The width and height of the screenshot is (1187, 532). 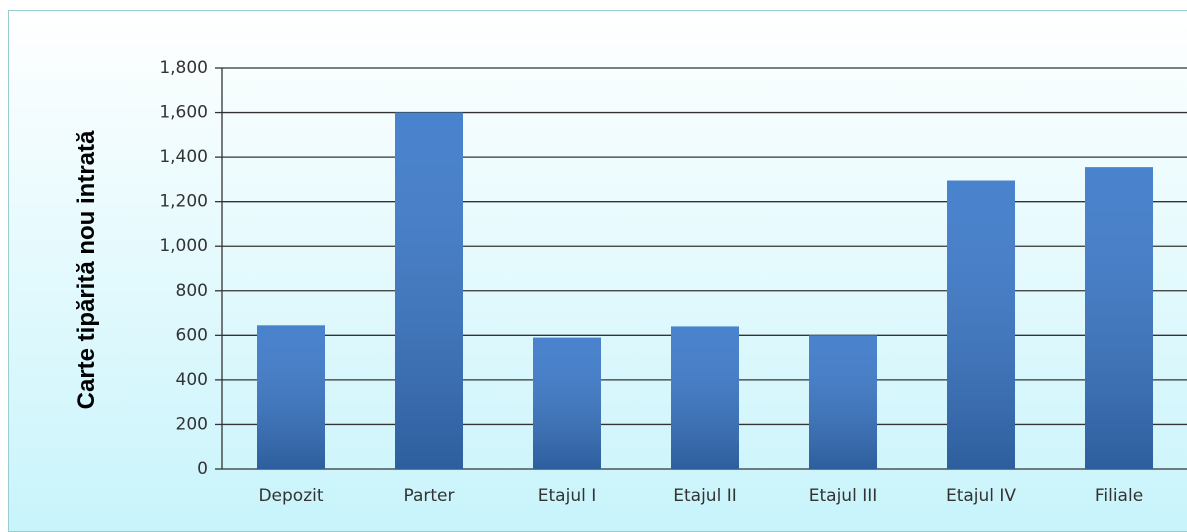 What do you see at coordinates (192, 424) in the screenshot?
I see `y-tick-label: 200` at bounding box center [192, 424].